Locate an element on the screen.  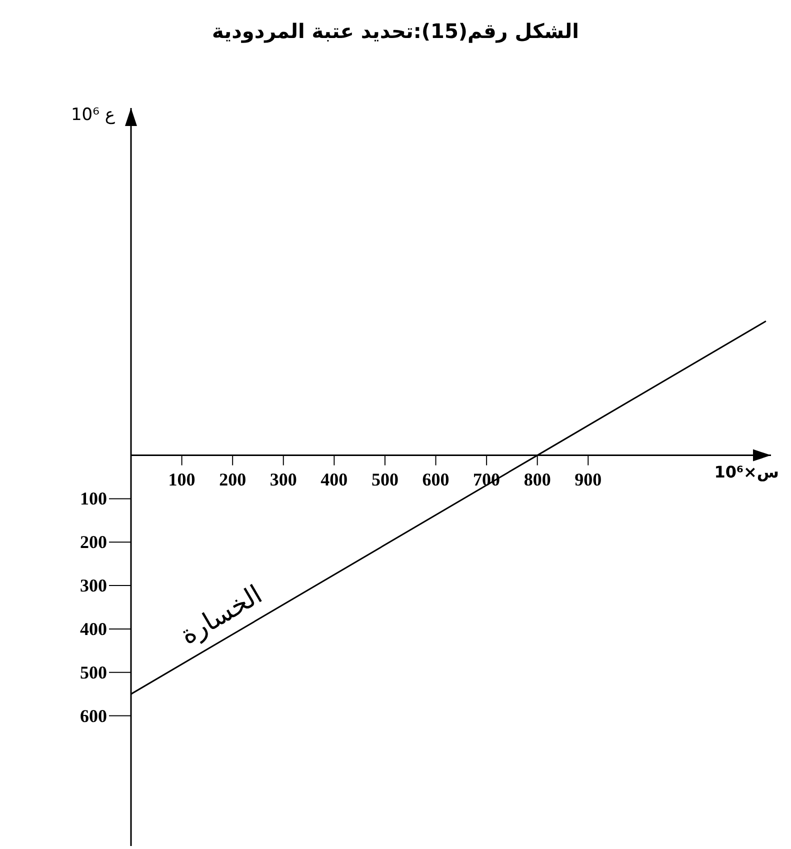
x-tick-label: 400 is located at coordinates (334, 479).